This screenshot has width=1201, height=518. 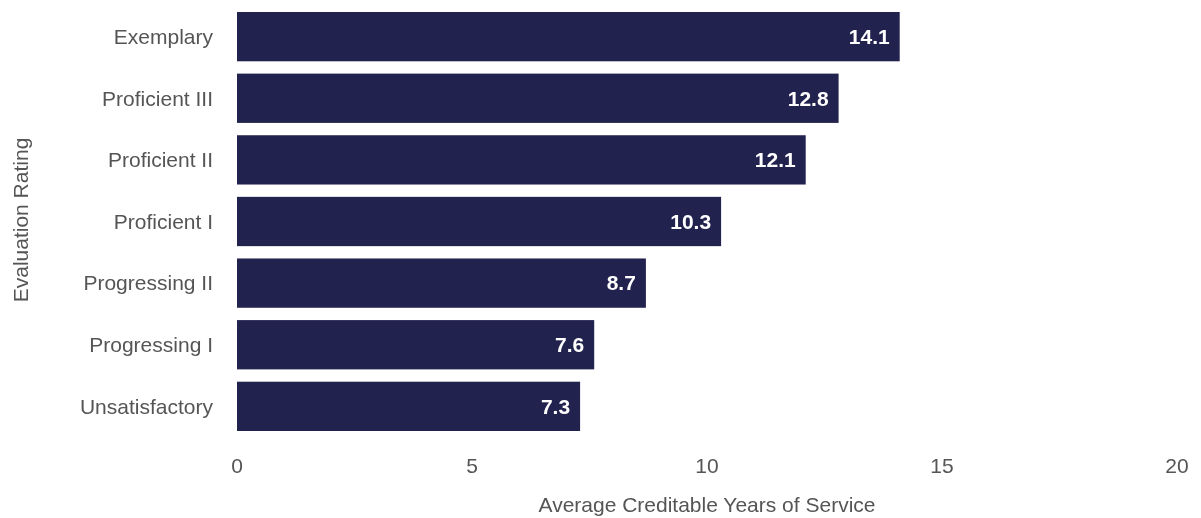 What do you see at coordinates (555, 406) in the screenshot?
I see `data-label: 7.3` at bounding box center [555, 406].